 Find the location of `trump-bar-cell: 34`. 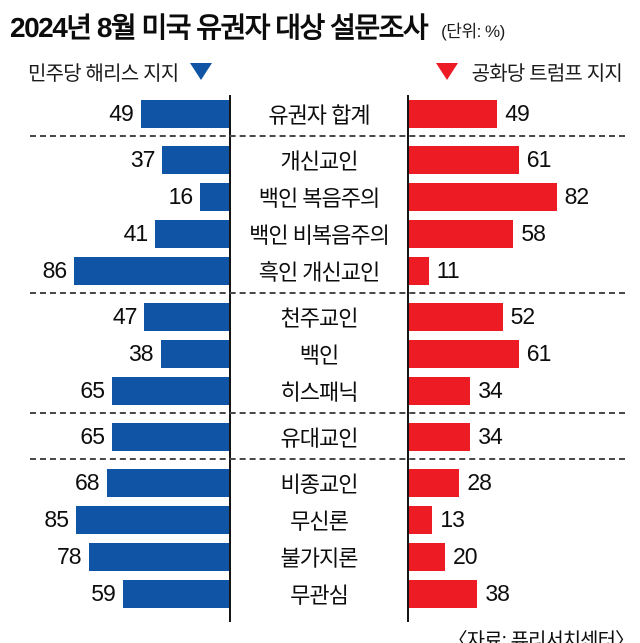

trump-bar-cell: 34 is located at coordinates (523, 390).